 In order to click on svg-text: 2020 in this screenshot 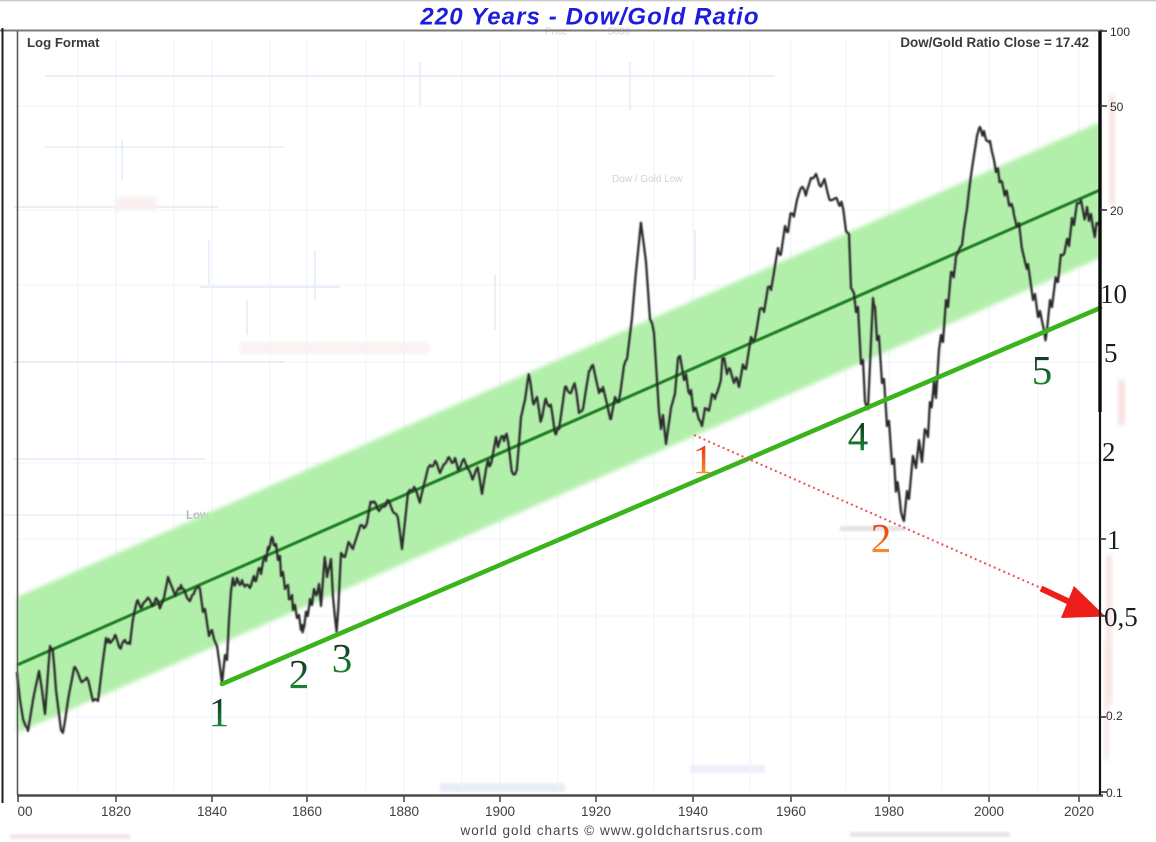, I will do `click(1079, 811)`.